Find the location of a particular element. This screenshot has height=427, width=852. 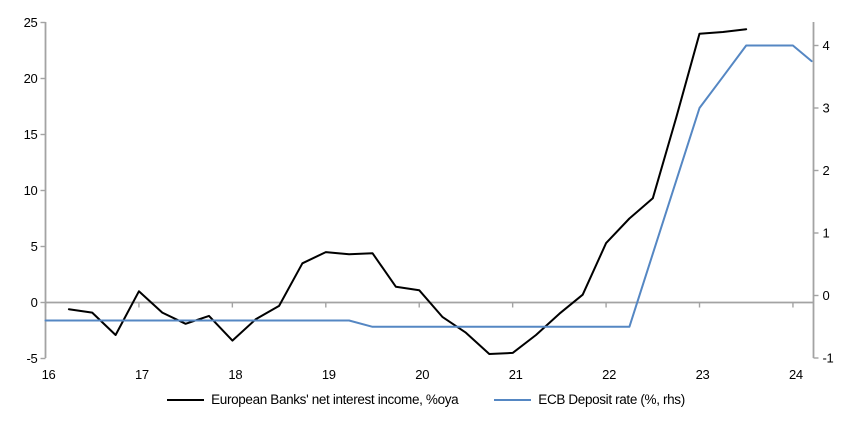

left-axis-tick-label: -5 is located at coordinates (32, 358).